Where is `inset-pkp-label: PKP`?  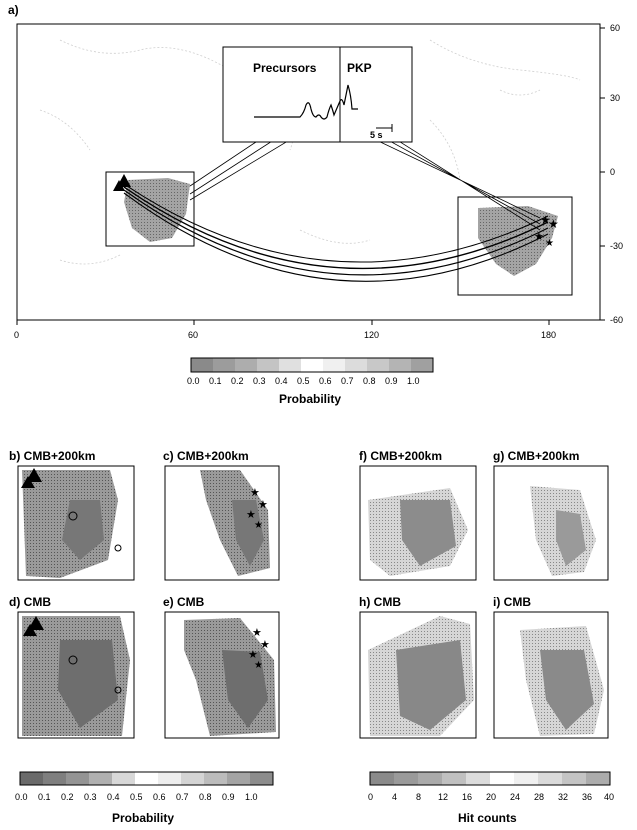 inset-pkp-label: PKP is located at coordinates (359, 68).